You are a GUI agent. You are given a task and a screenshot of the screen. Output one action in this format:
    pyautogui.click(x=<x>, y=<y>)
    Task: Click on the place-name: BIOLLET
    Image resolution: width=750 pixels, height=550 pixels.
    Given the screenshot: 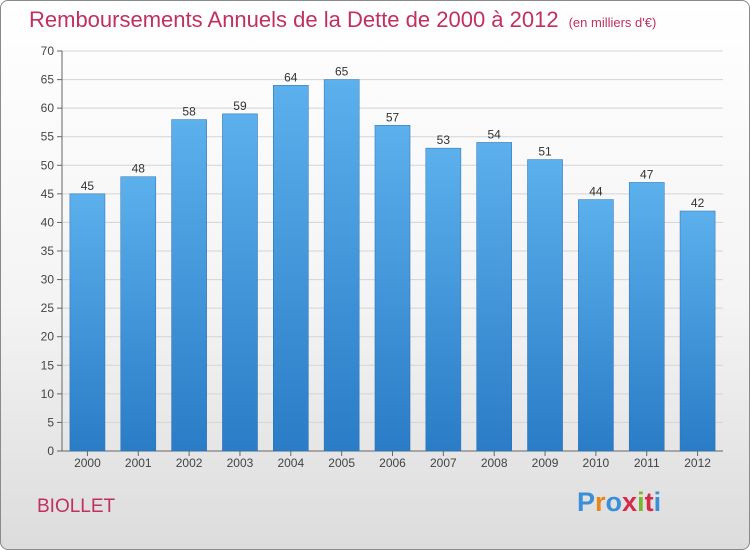 What is the action you would take?
    pyautogui.click(x=76, y=506)
    